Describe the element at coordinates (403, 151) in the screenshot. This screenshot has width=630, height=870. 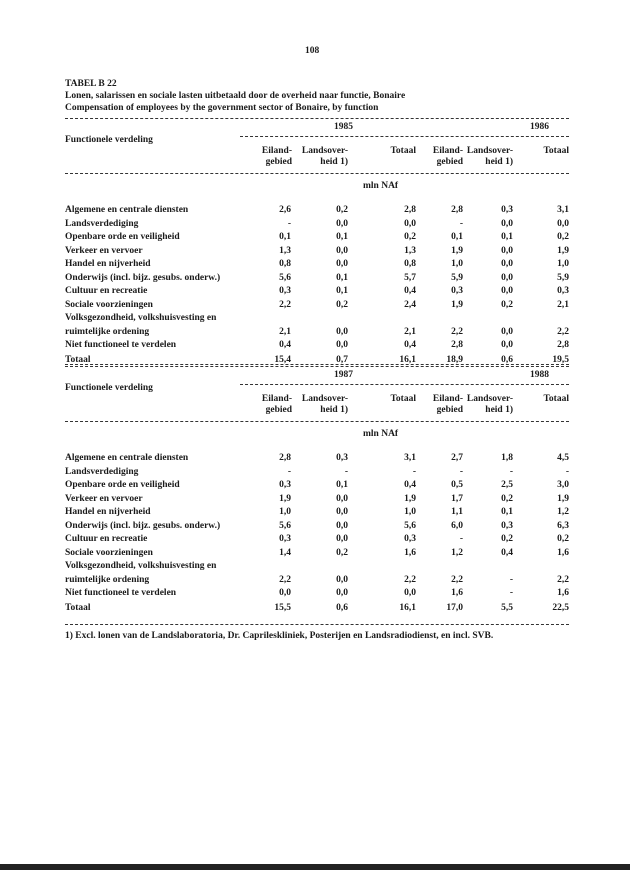
I see `col-header-totaal: Totaal` at that location.